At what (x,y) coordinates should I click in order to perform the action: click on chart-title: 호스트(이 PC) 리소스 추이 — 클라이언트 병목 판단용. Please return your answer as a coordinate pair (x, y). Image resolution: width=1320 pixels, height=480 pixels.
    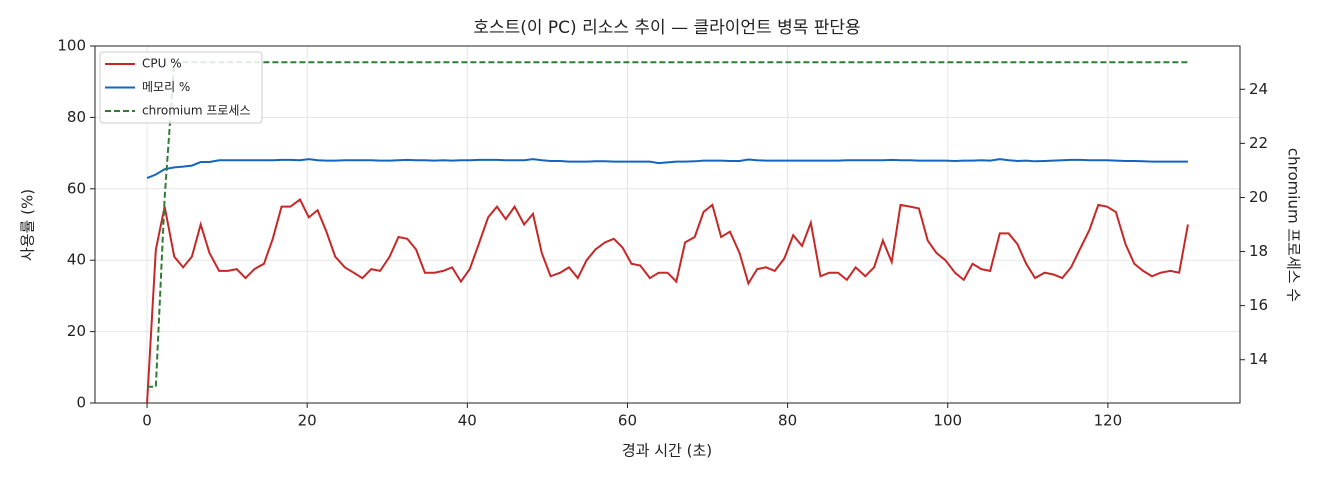
    Looking at the image, I should click on (666, 28).